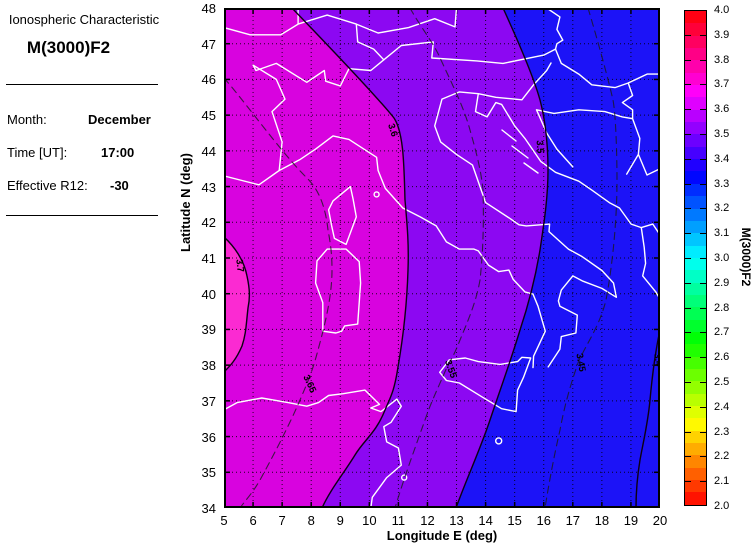 The image size is (755, 551). I want to click on contour-3.45-label: 3.45, so click(580, 363).